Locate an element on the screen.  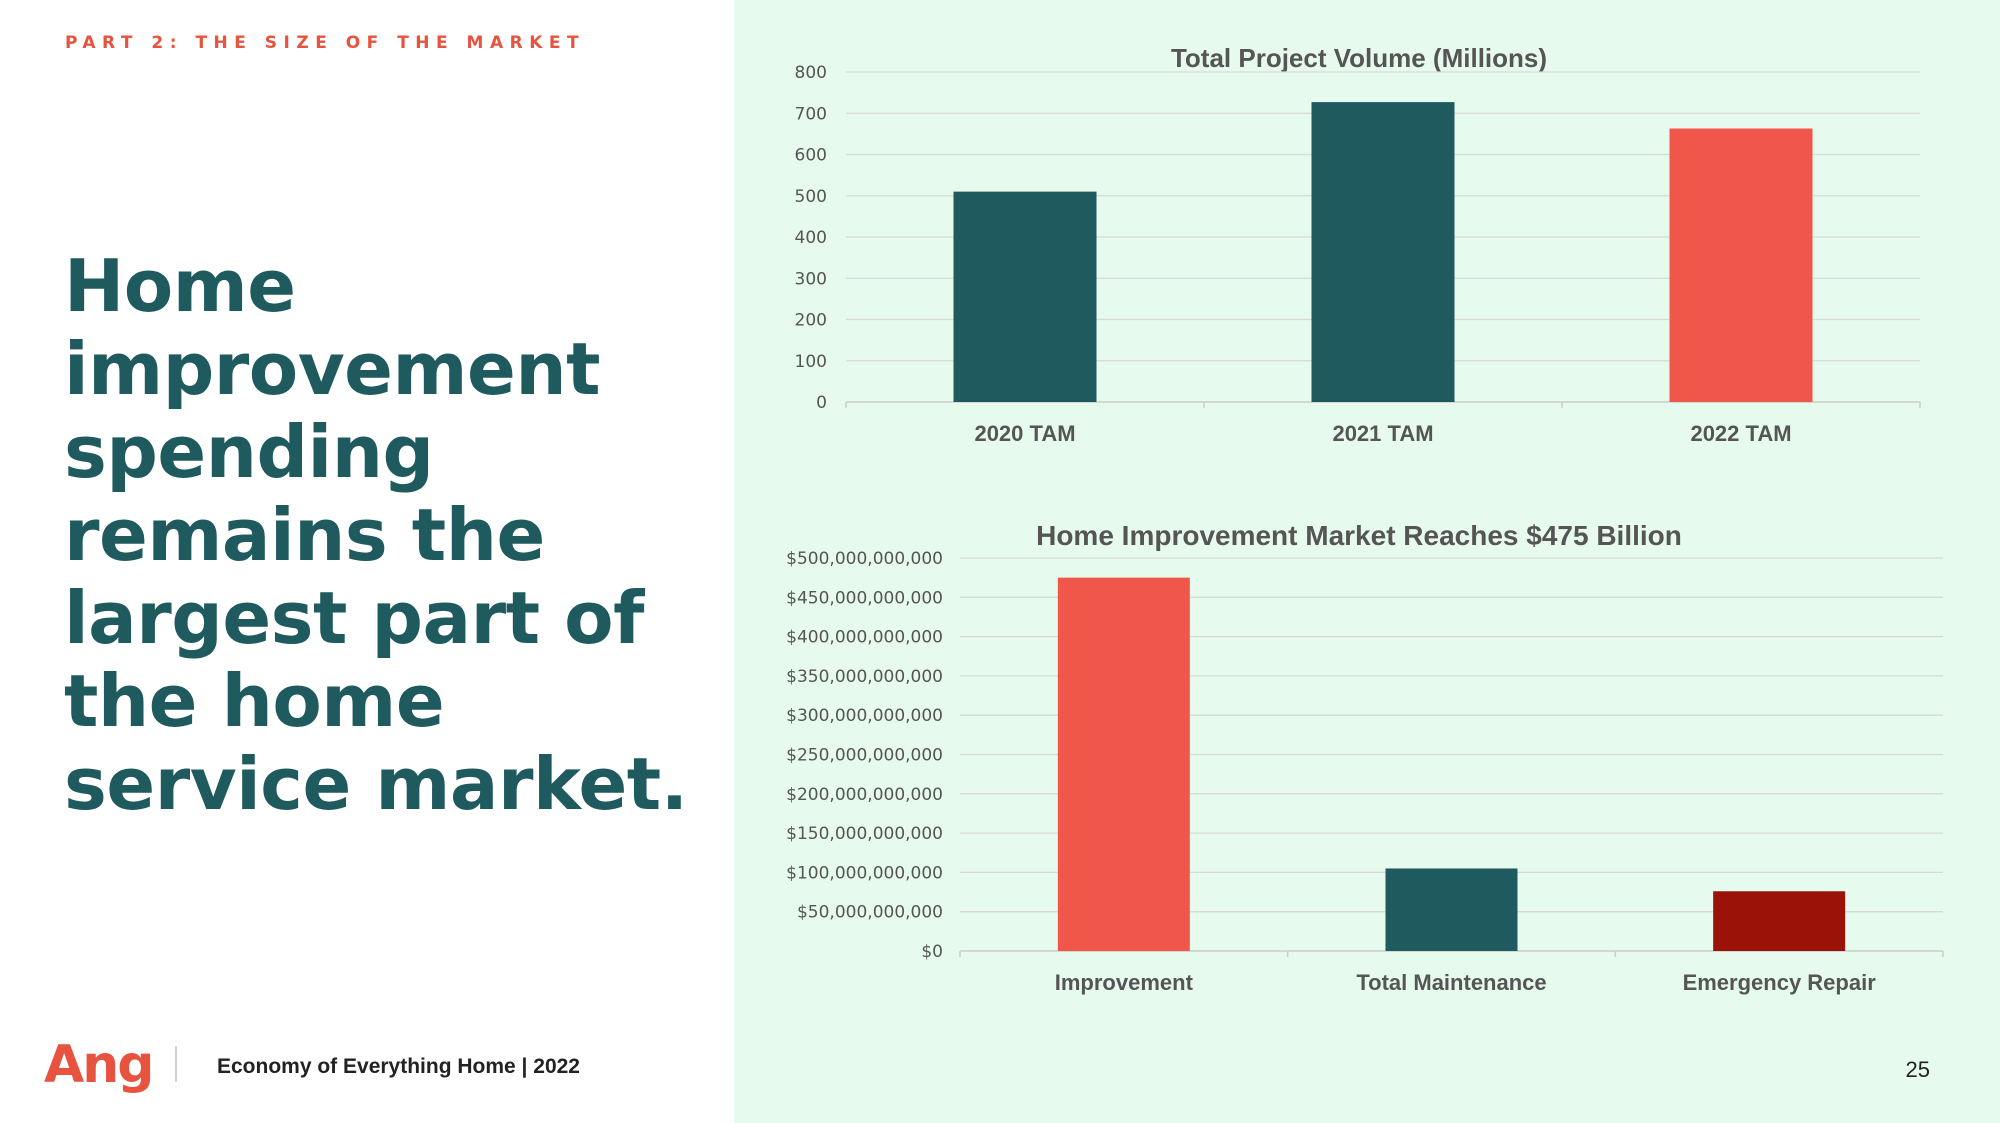
page-number: 25 is located at coordinates (1917, 1069).